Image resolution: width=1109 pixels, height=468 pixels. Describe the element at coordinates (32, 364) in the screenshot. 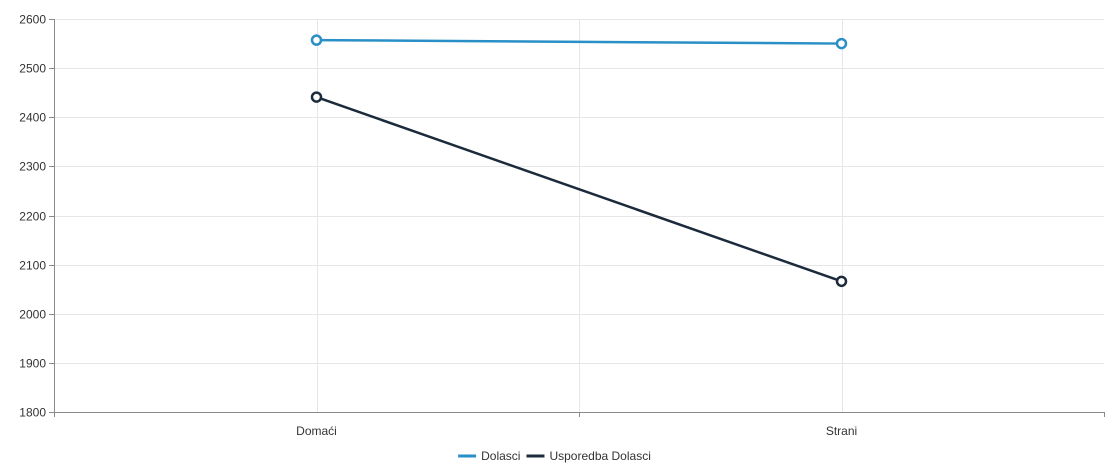

I see `y-tick-label: 1900` at that location.